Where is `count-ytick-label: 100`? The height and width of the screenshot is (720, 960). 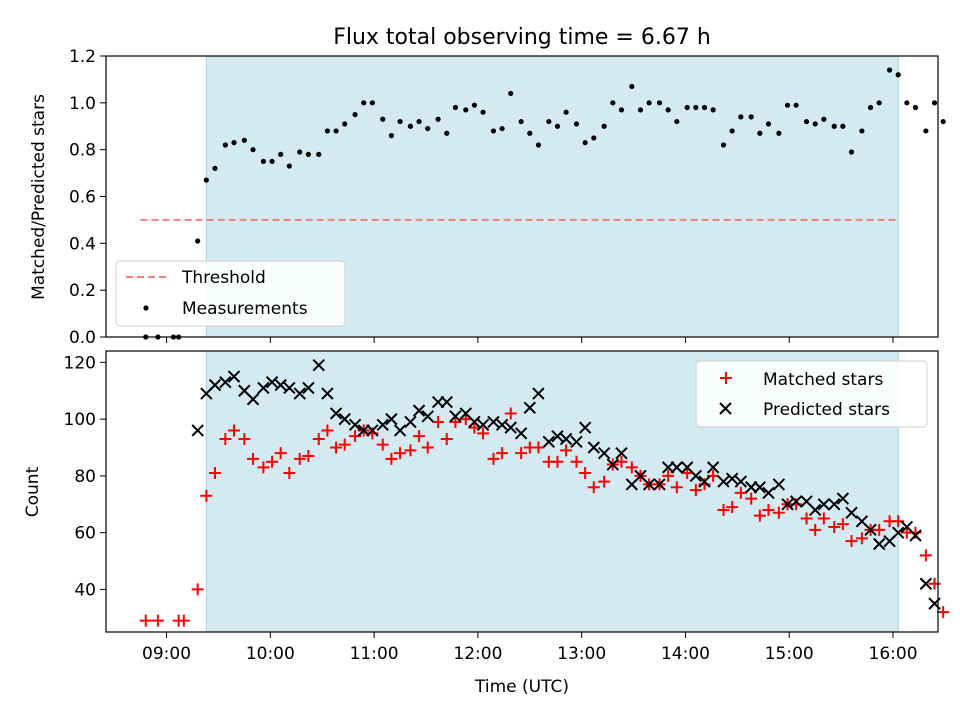
count-ytick-label: 100 is located at coordinates (80, 420).